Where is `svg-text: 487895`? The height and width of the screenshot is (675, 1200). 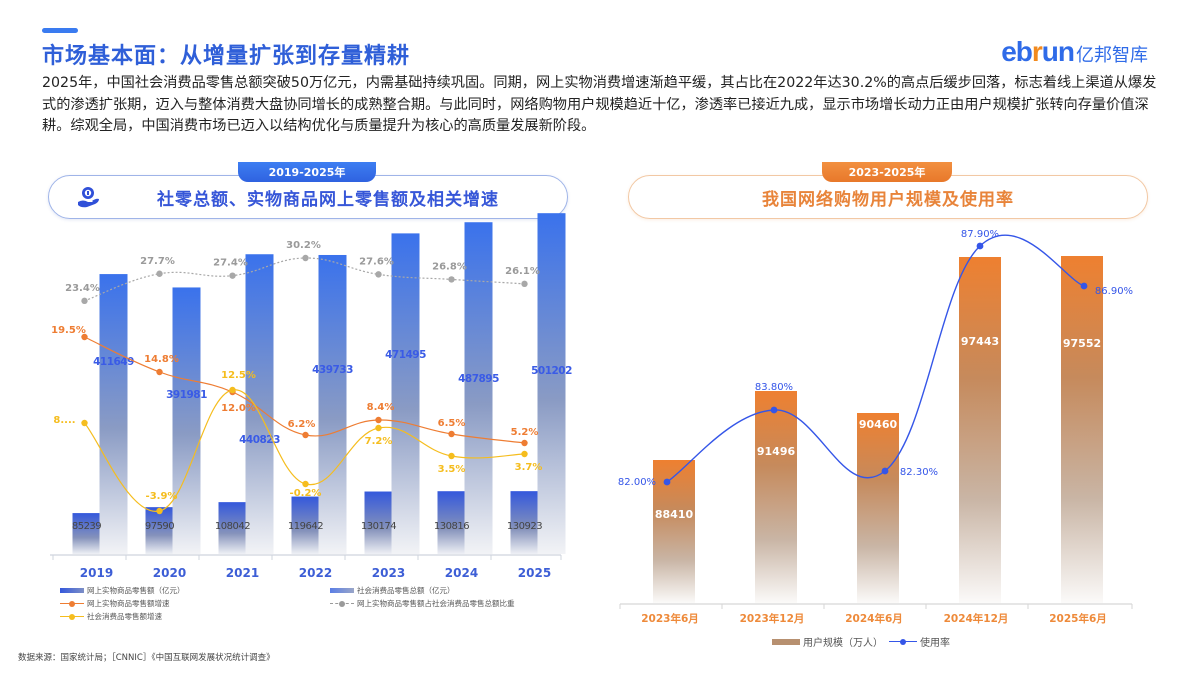 svg-text: 487895 is located at coordinates (478, 379).